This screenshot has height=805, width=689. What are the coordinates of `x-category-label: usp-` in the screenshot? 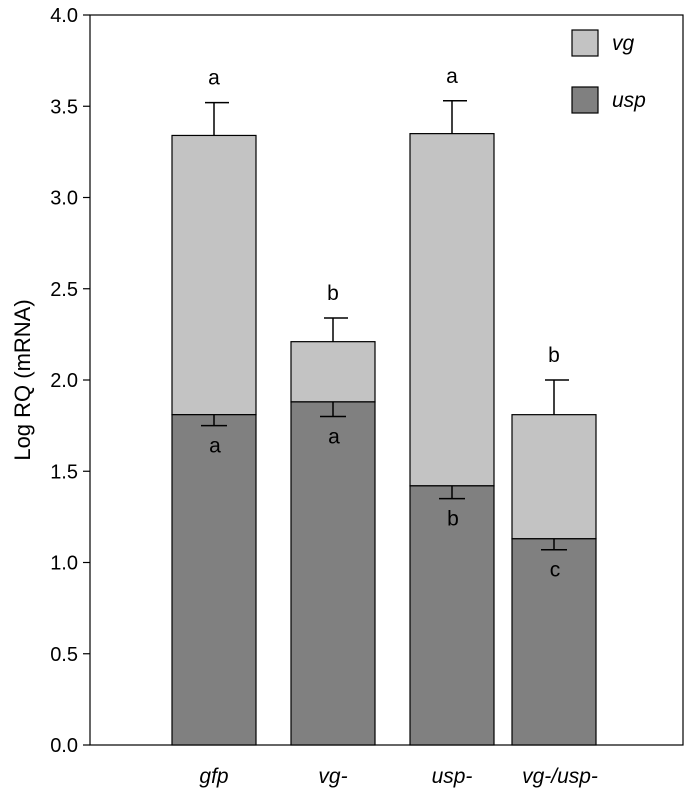 It's located at (452, 776).